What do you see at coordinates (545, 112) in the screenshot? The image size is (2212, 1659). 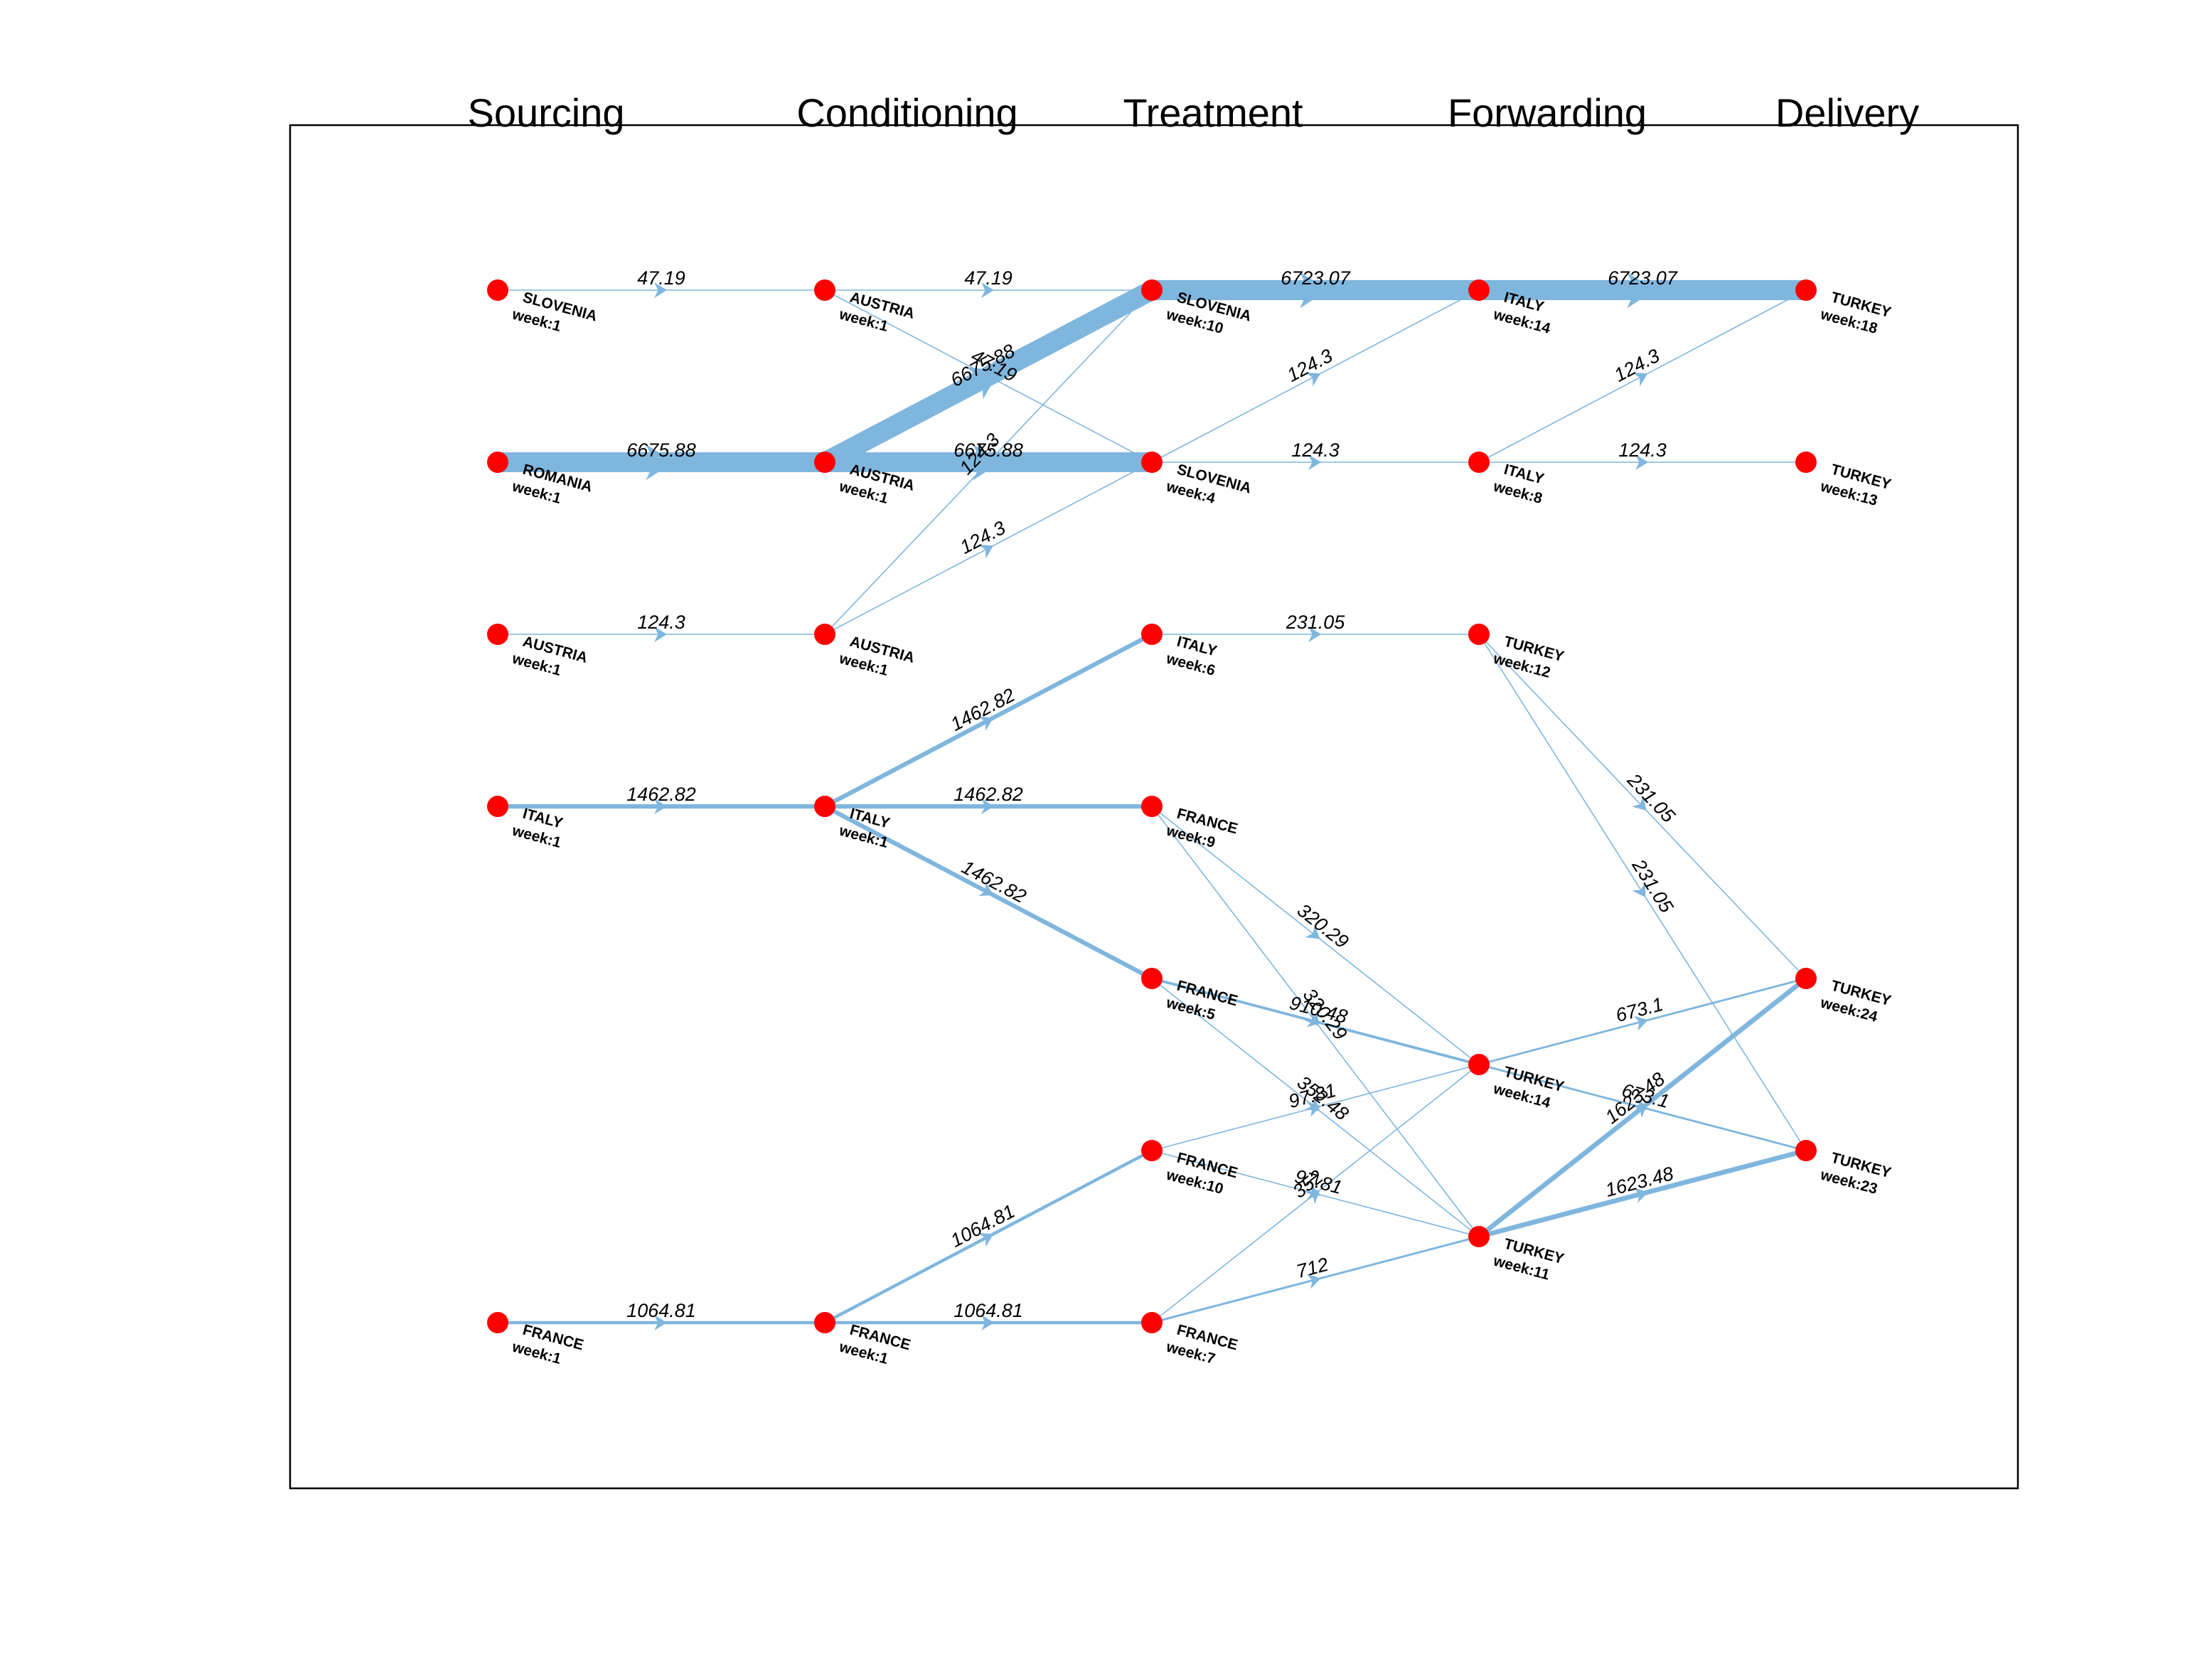 I see `stage-title-sourcing: Sourcing` at bounding box center [545, 112].